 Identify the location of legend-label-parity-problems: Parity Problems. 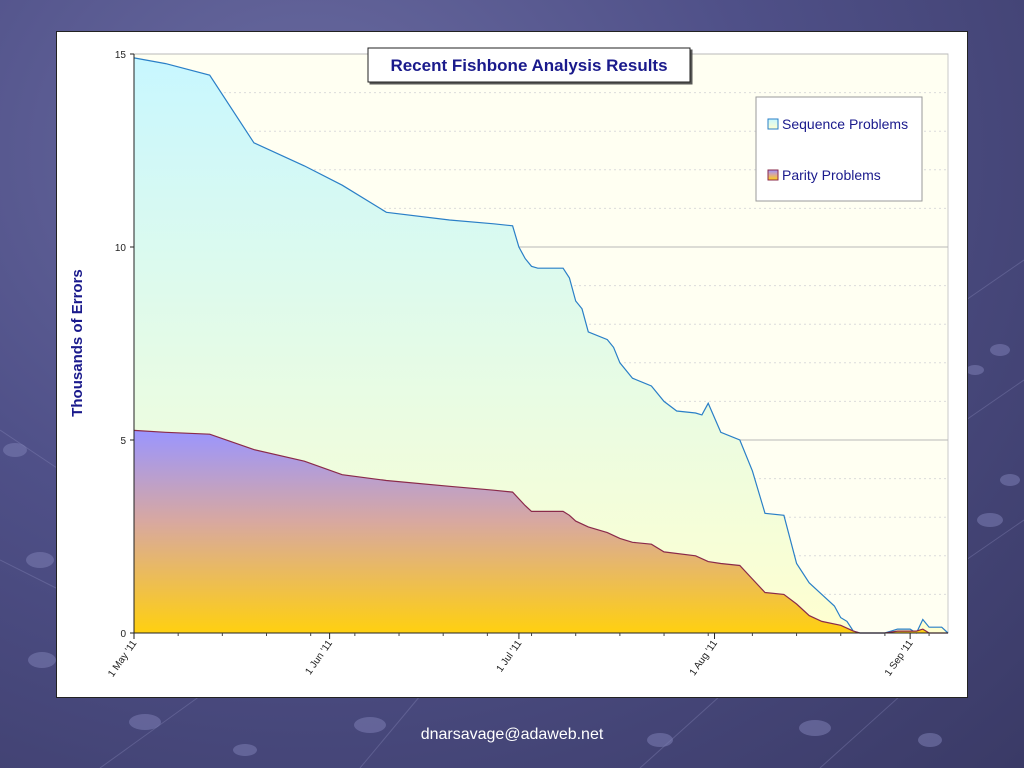
(831, 175).